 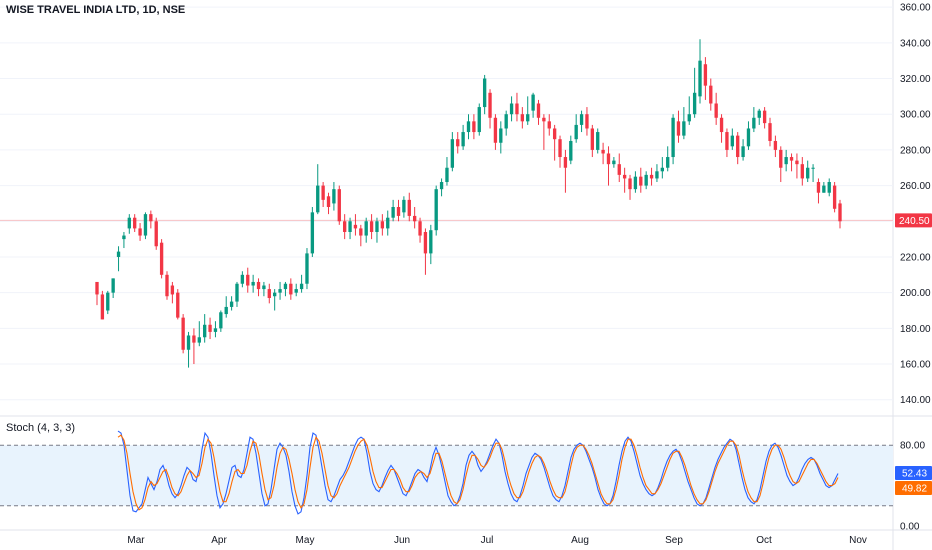 What do you see at coordinates (305, 540) in the screenshot?
I see `x-axis-label: May` at bounding box center [305, 540].